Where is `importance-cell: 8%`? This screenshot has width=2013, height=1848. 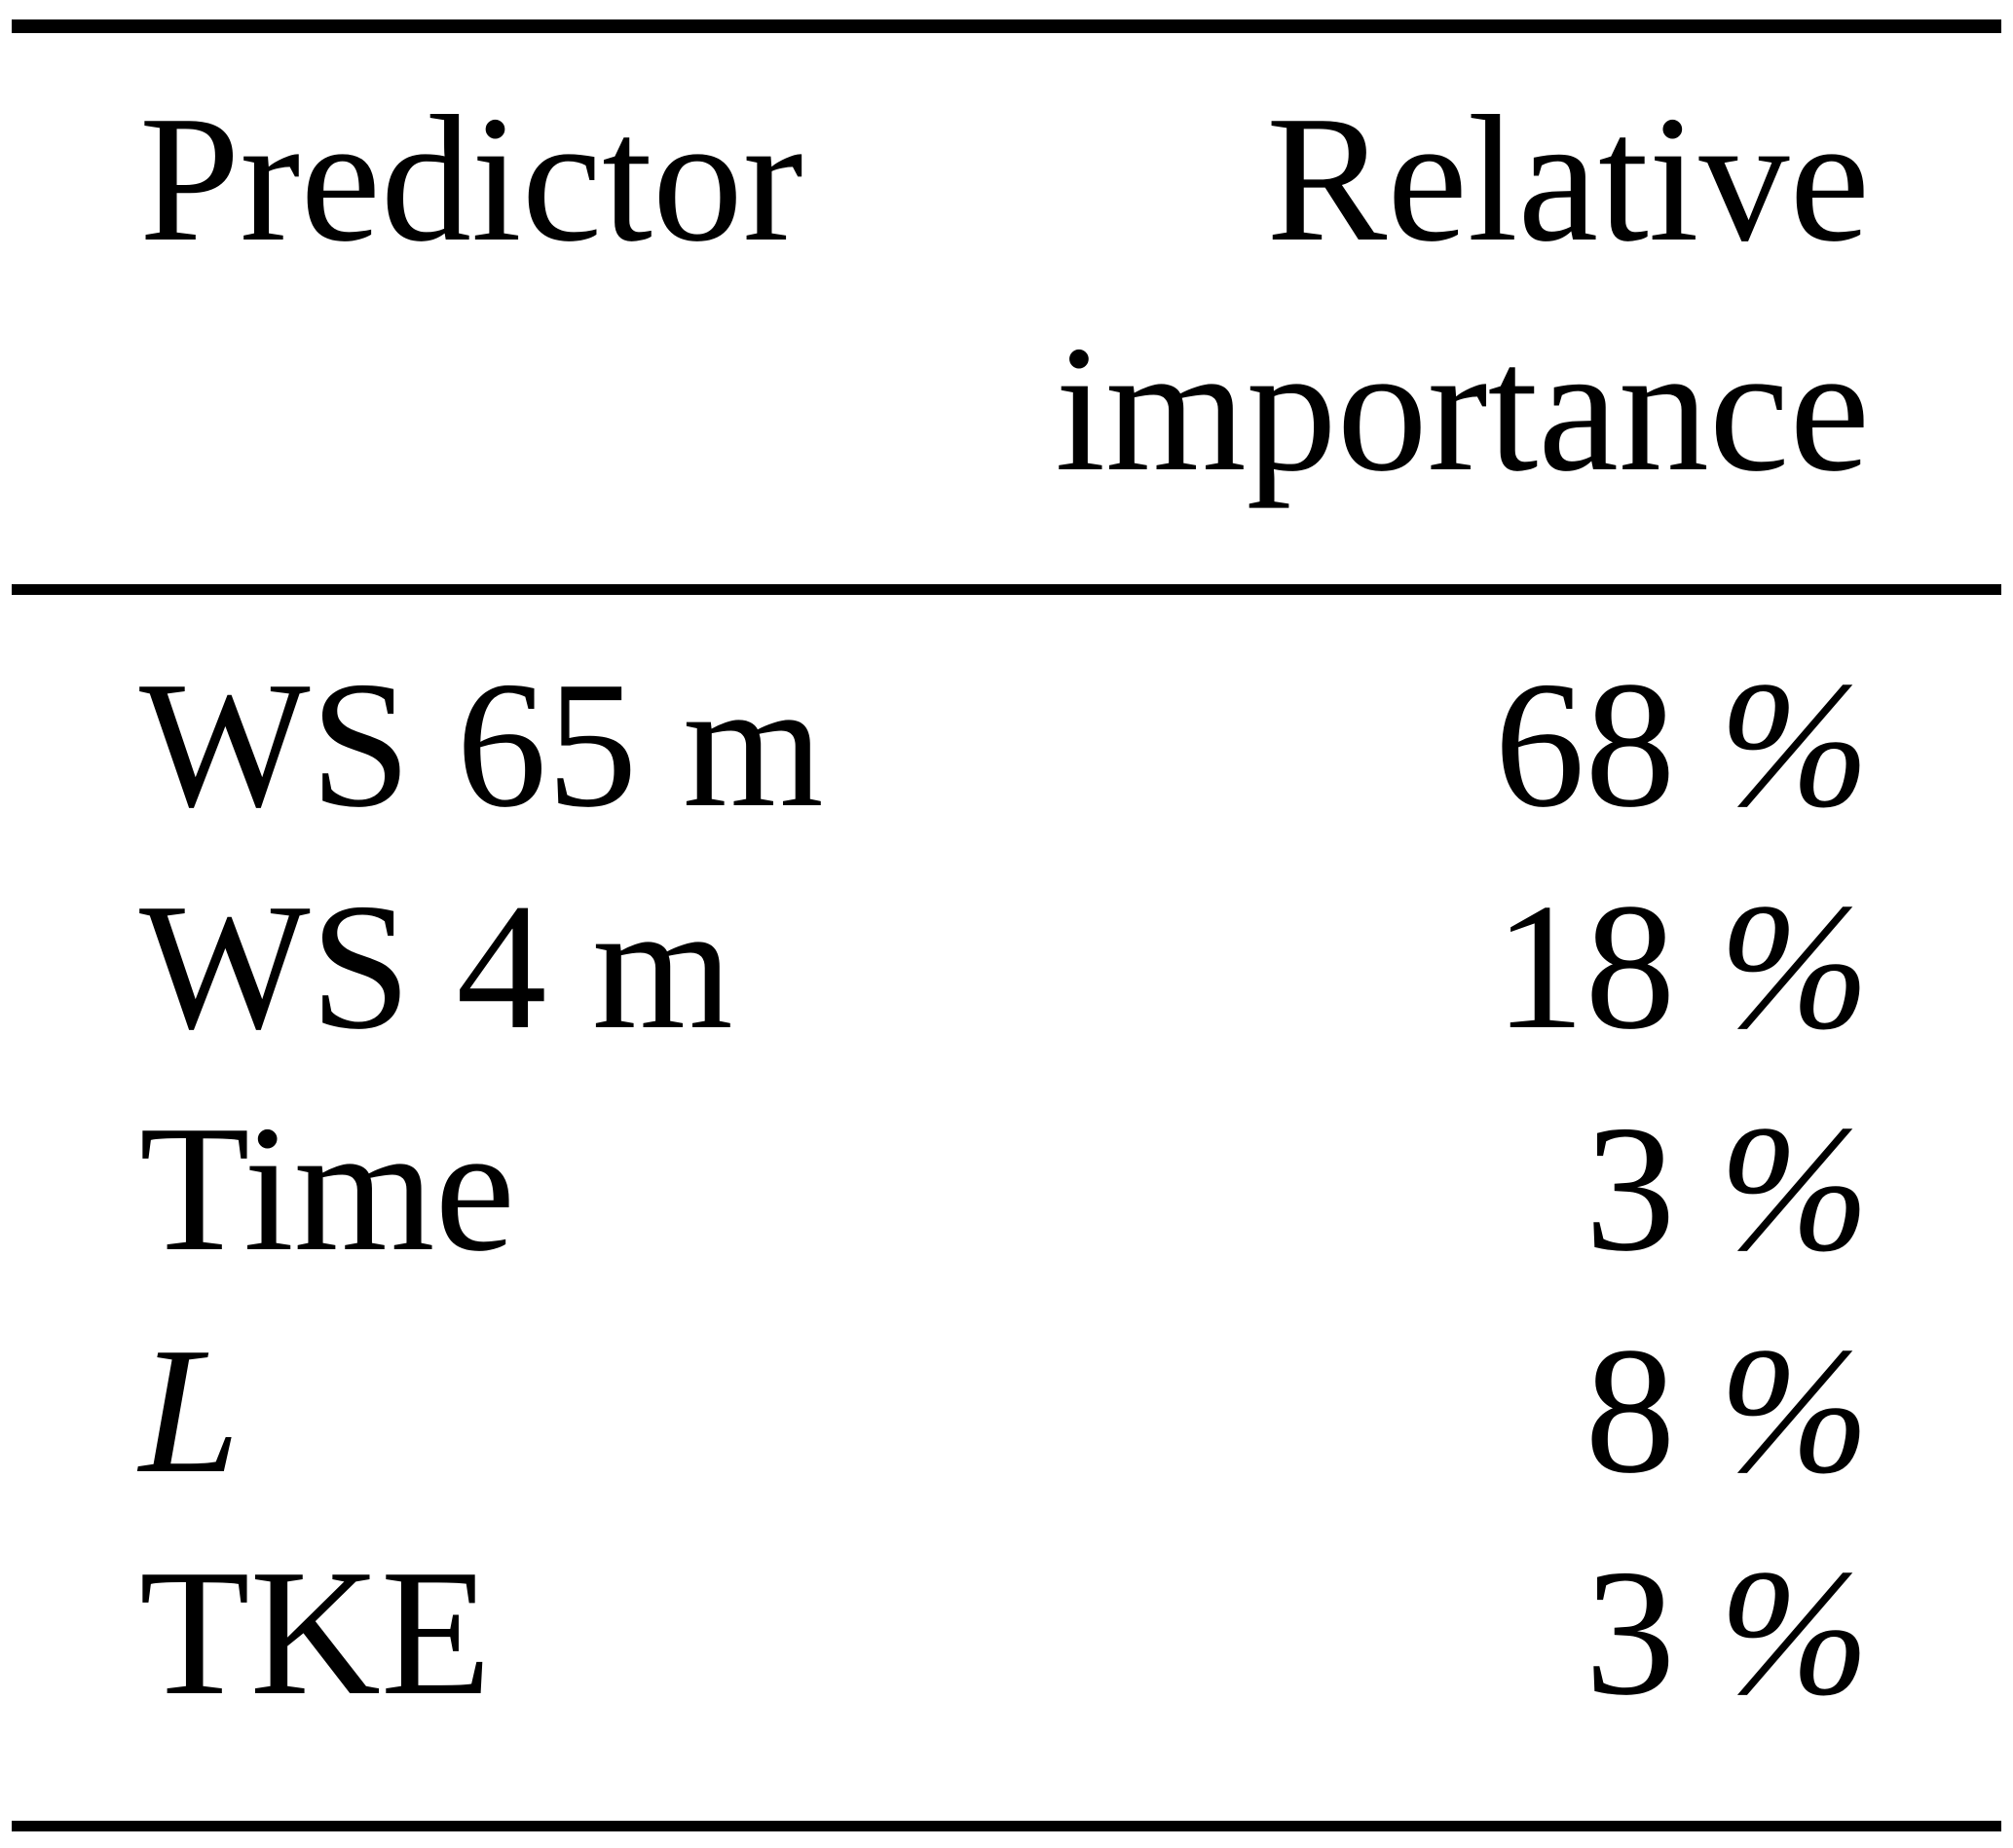 importance-cell: 8% is located at coordinates (1727, 1411).